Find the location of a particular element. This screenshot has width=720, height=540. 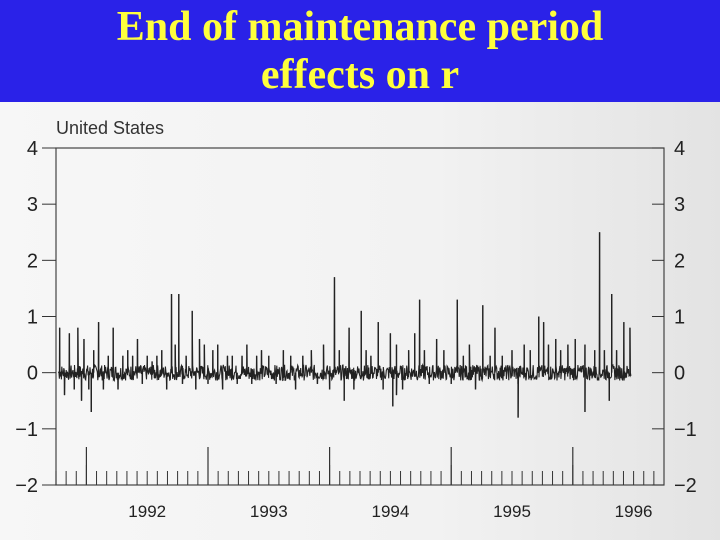

y-tick-label-right: 2 is located at coordinates (679, 261).